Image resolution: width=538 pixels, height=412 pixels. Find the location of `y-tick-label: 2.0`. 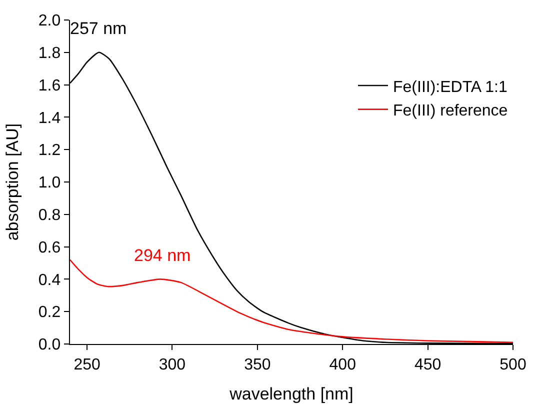

y-tick-label: 2.0 is located at coordinates (49, 21).